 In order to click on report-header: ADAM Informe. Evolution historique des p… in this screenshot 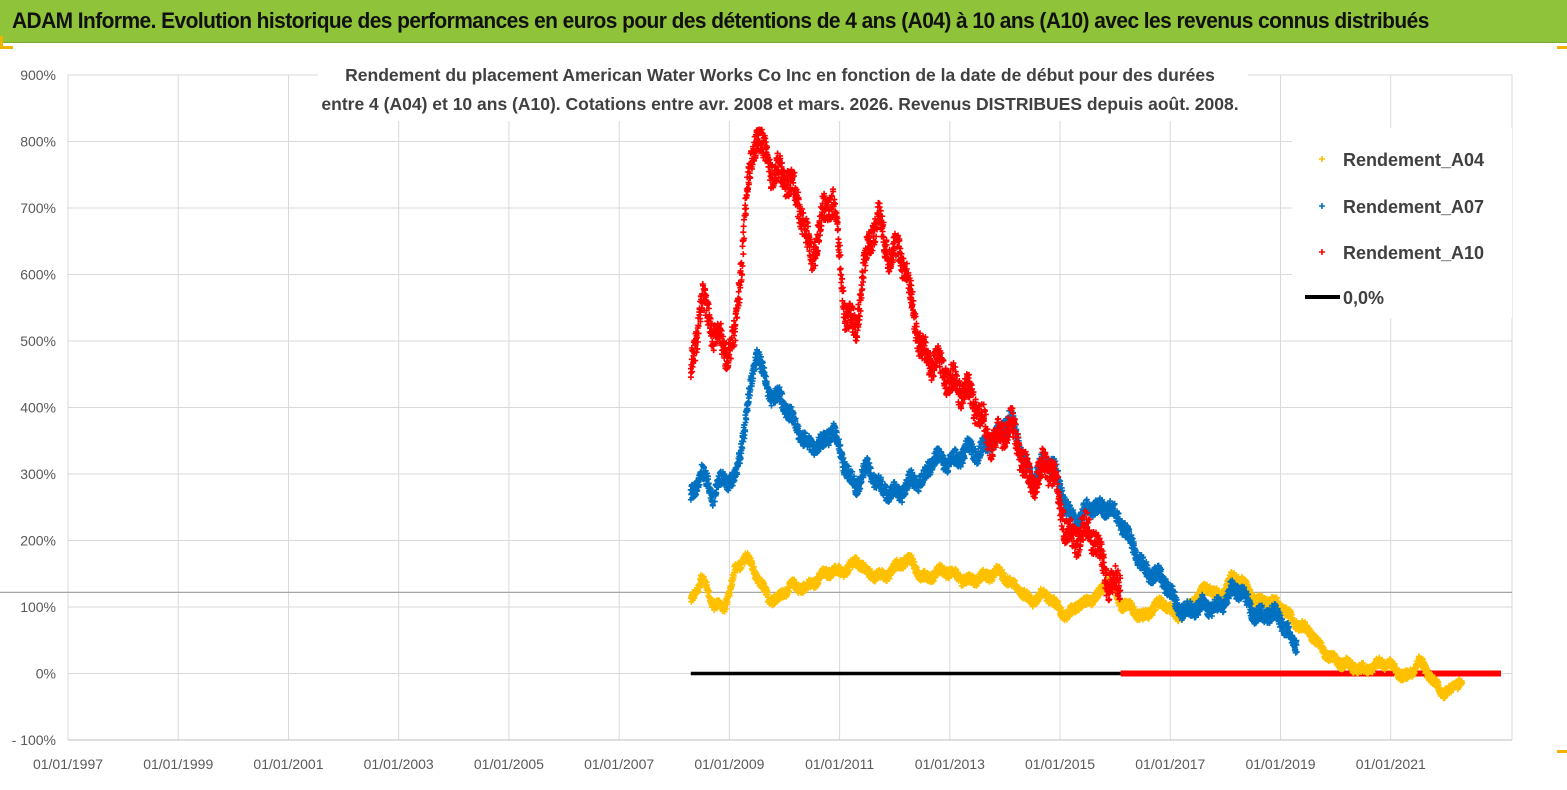, I will do `click(783, 21)`.